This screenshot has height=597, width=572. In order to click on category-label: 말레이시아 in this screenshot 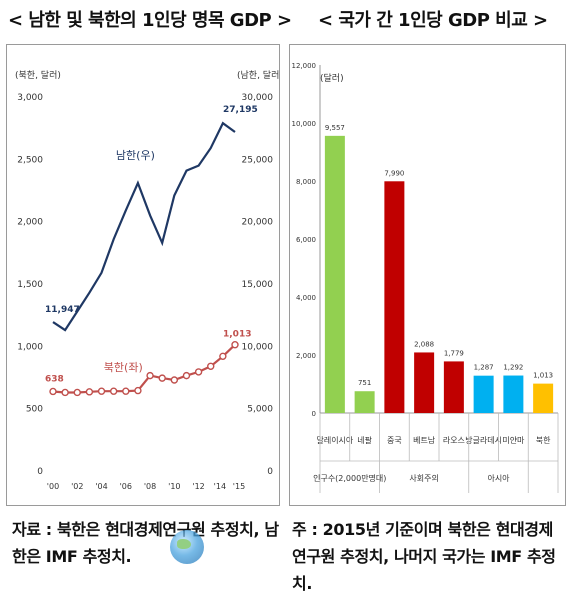, I will do `click(334, 440)`.